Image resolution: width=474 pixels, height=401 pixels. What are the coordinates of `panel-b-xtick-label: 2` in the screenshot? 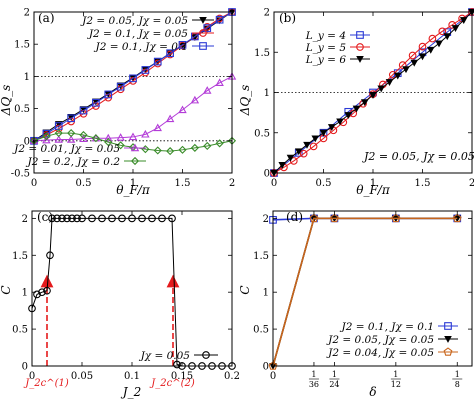 It's located at (471, 183).